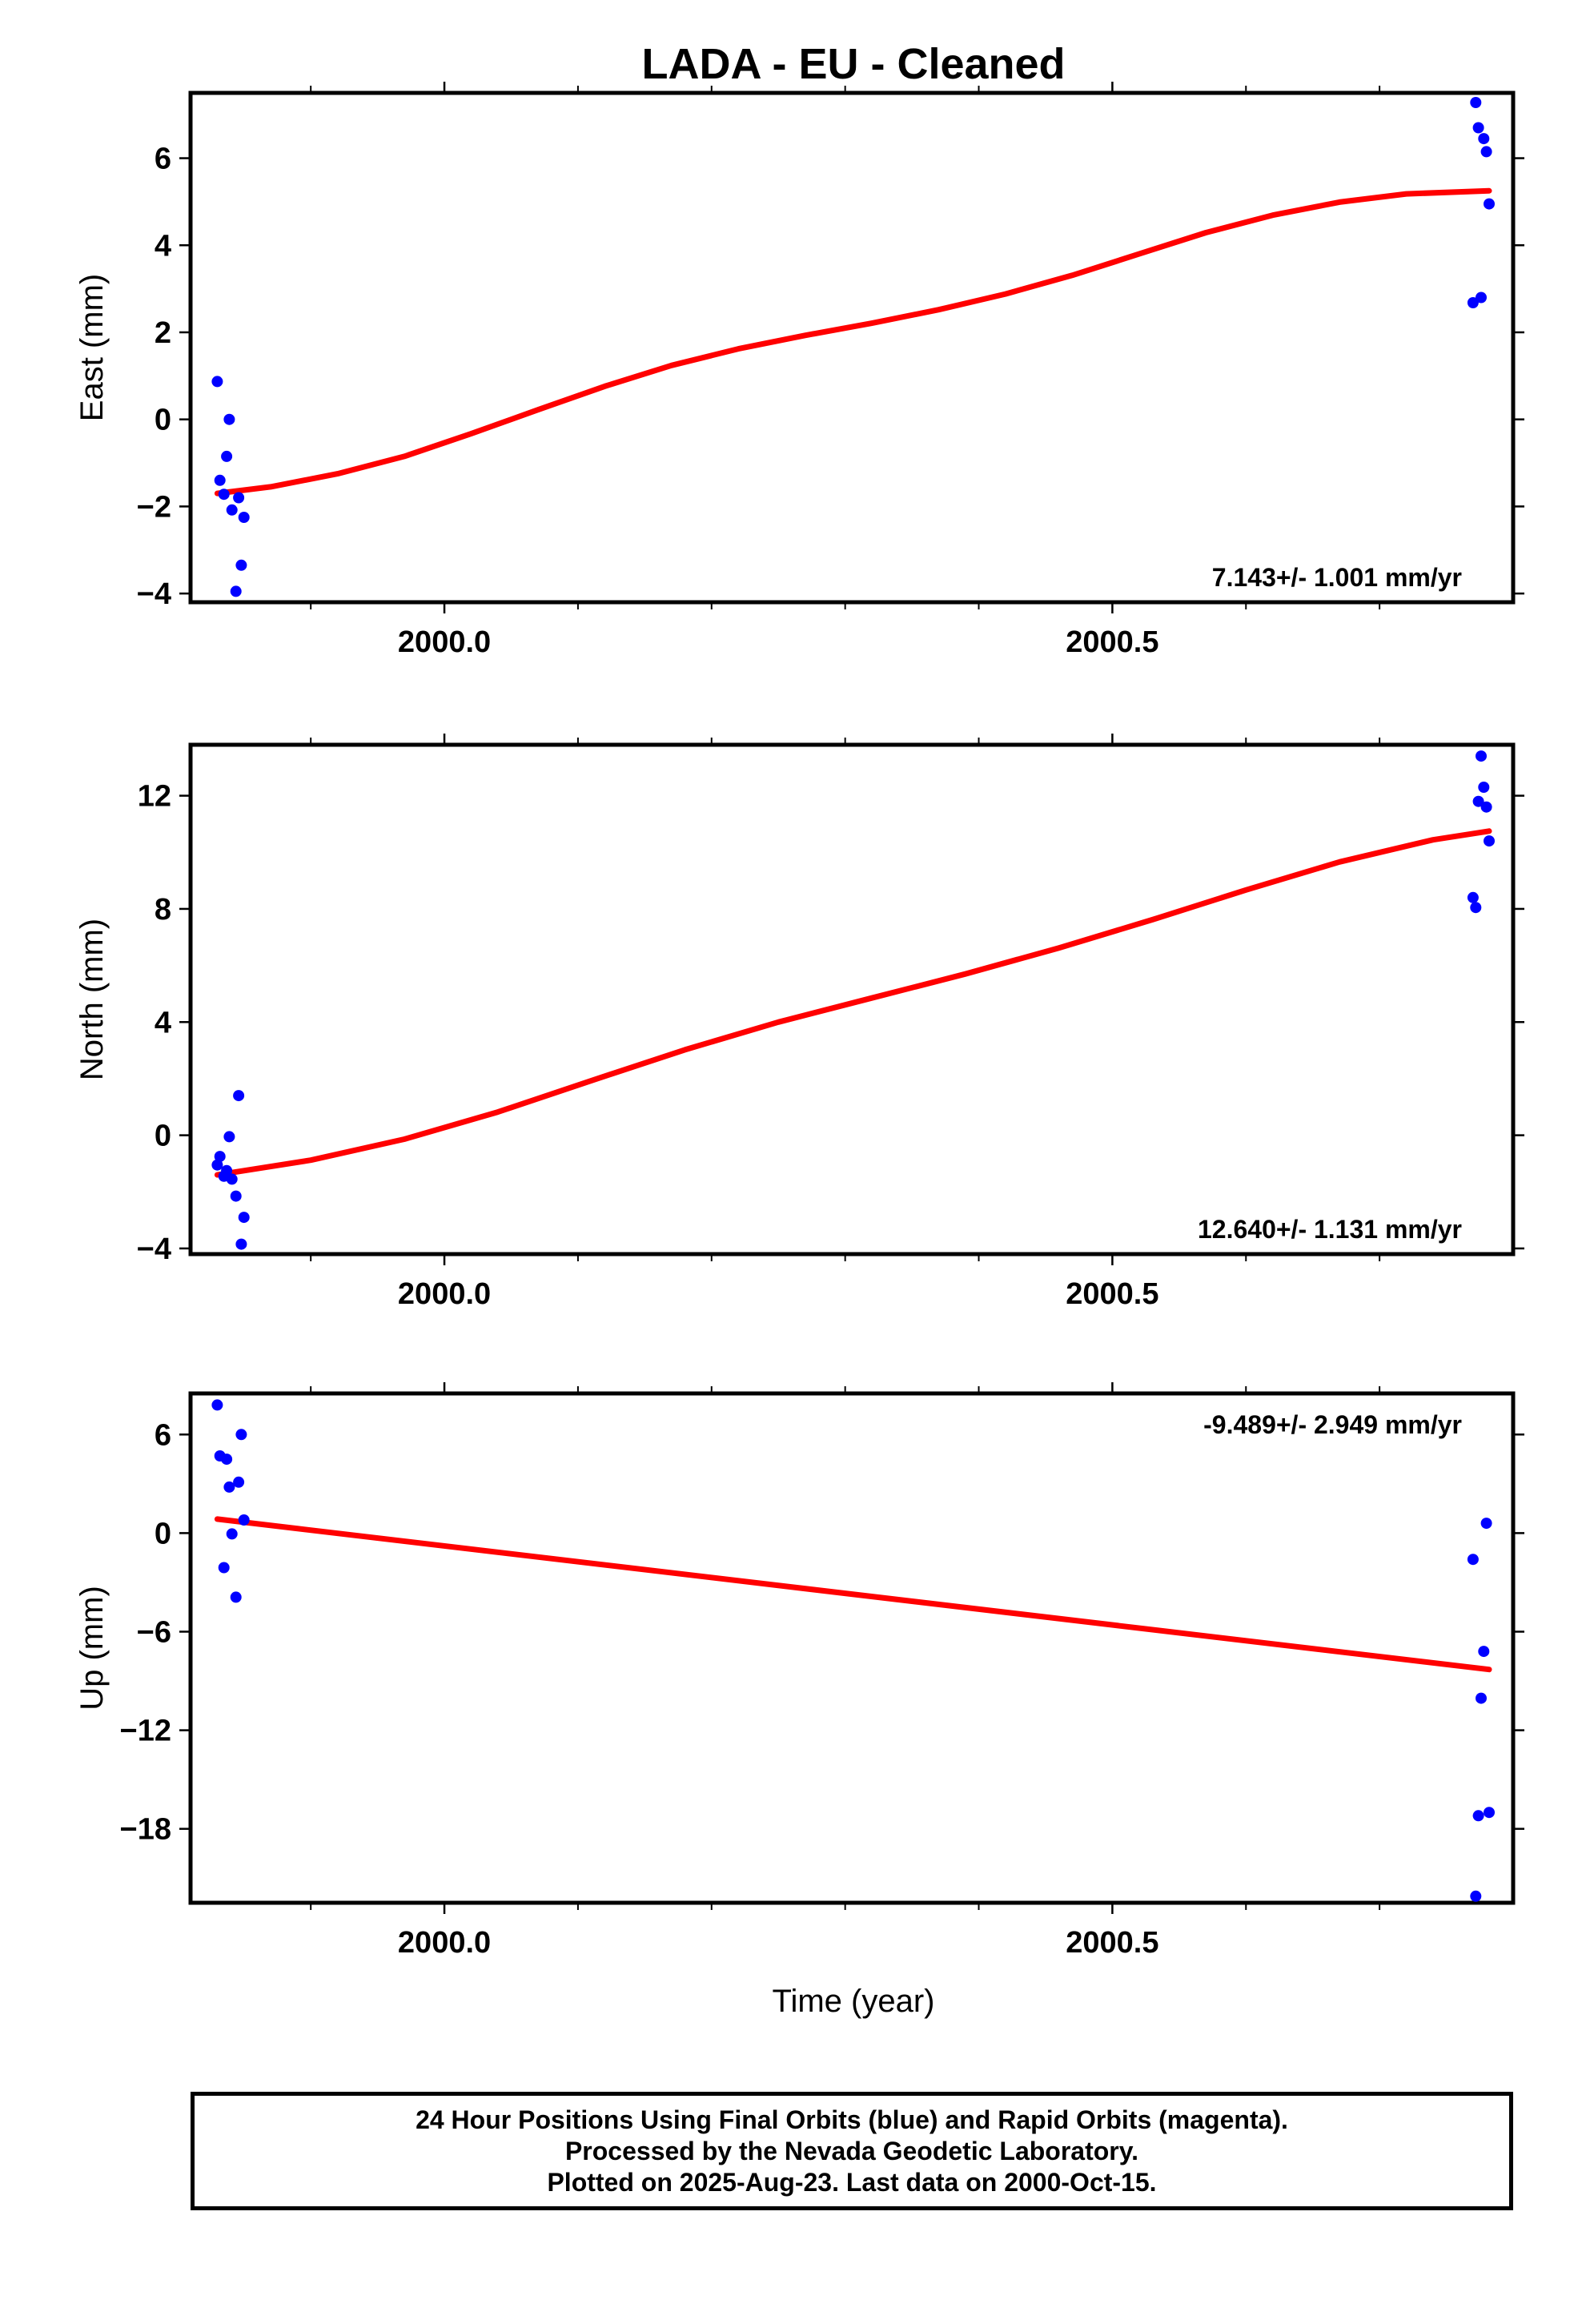 This screenshot has width=1582, height=2324. What do you see at coordinates (154, 1249) in the screenshot?
I see `north-y-tick-label: −4` at bounding box center [154, 1249].